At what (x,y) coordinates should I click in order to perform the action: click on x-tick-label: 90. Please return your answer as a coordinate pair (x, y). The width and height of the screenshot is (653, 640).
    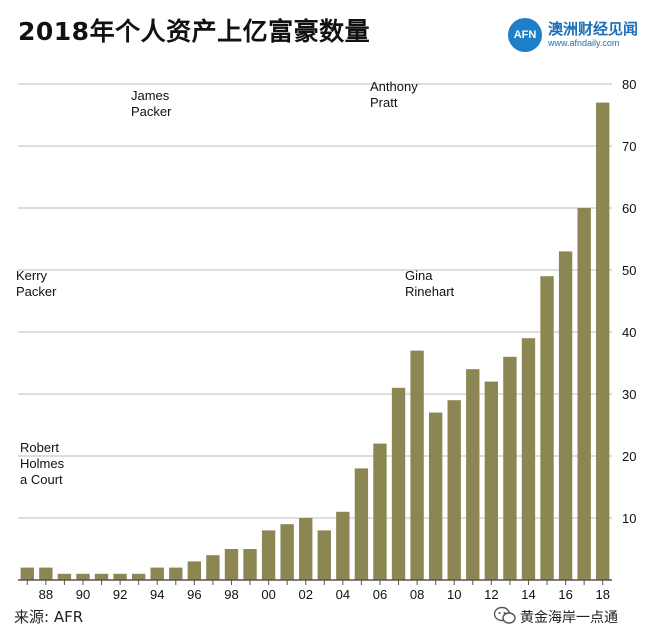
    Looking at the image, I should click on (83, 594).